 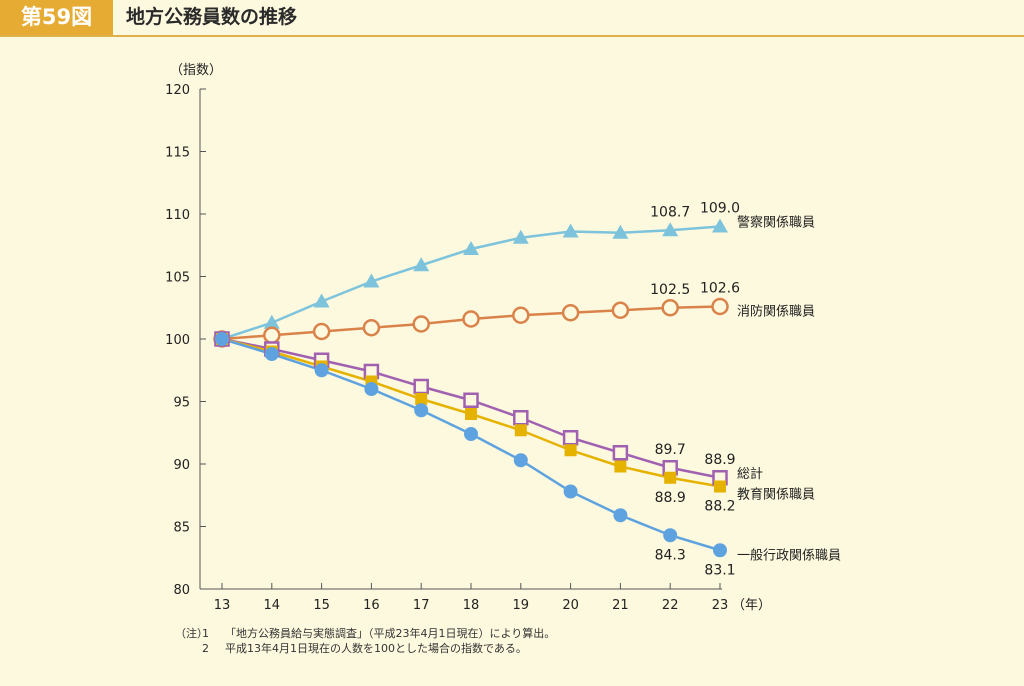 I want to click on x-tick-label: 19, so click(x=521, y=605).